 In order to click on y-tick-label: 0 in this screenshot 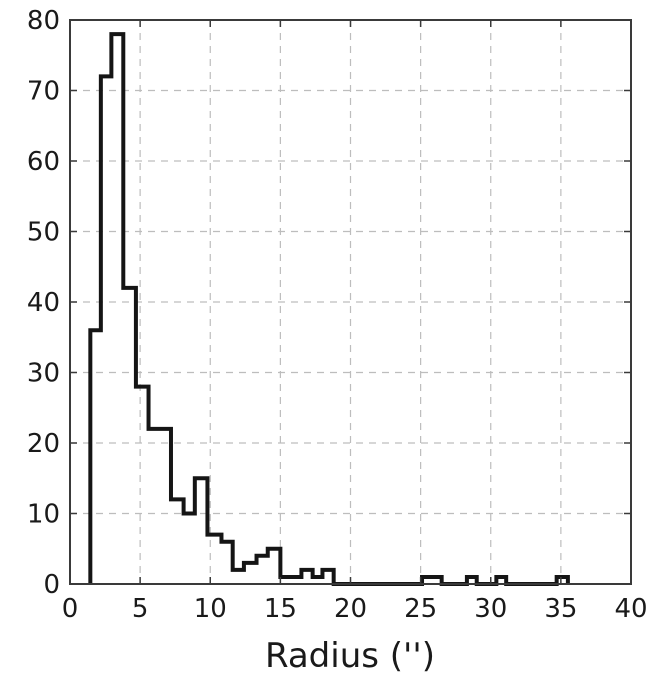, I will do `click(51, 585)`.